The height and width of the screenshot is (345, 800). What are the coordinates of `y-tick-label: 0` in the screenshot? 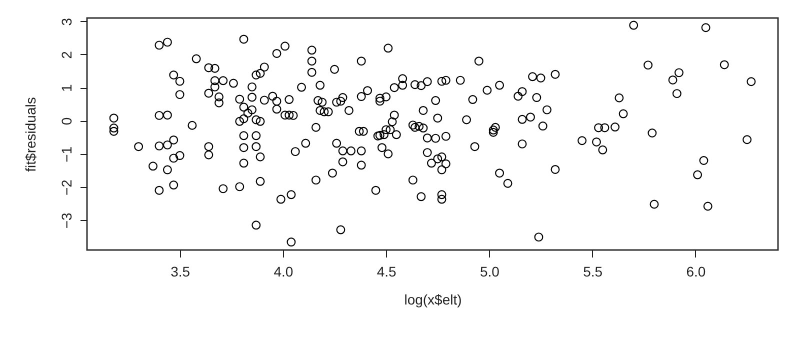 It's located at (66, 121).